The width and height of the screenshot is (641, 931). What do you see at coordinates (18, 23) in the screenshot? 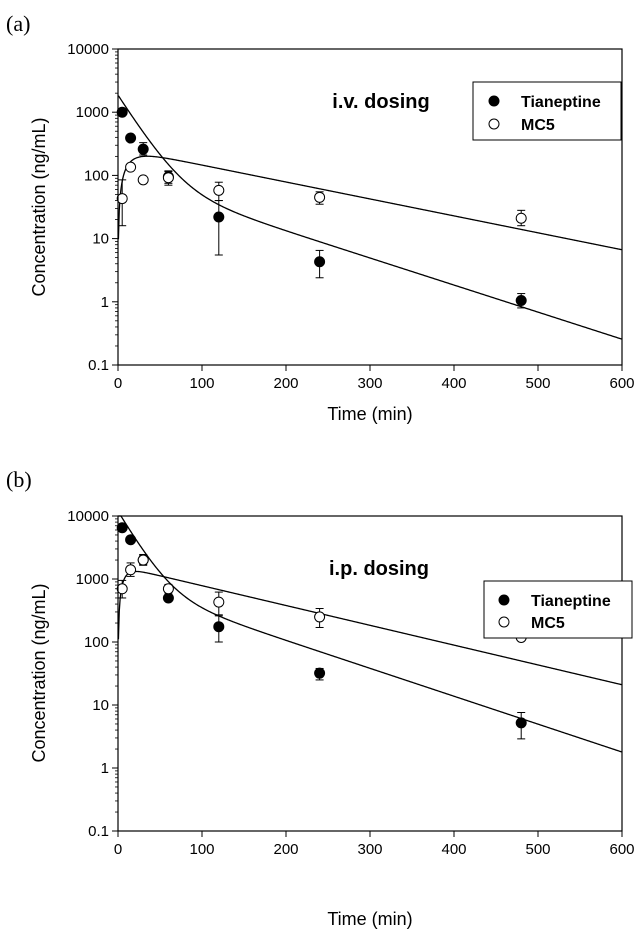
I see `panel-a-label: (a)` at bounding box center [18, 23].